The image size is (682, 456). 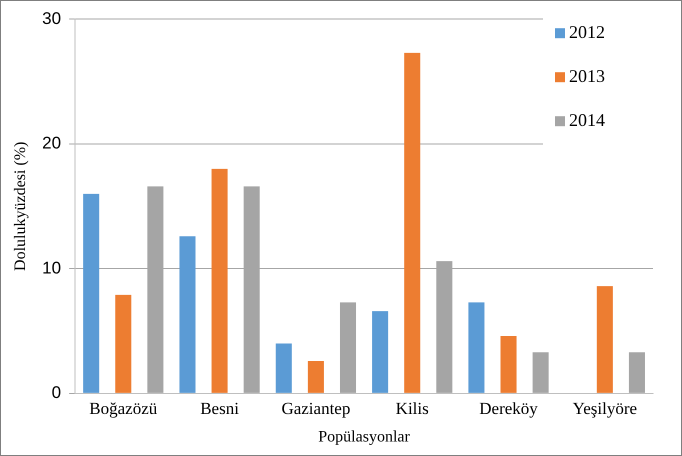 I want to click on x-tick-label: Boğazözü, so click(x=123, y=408).